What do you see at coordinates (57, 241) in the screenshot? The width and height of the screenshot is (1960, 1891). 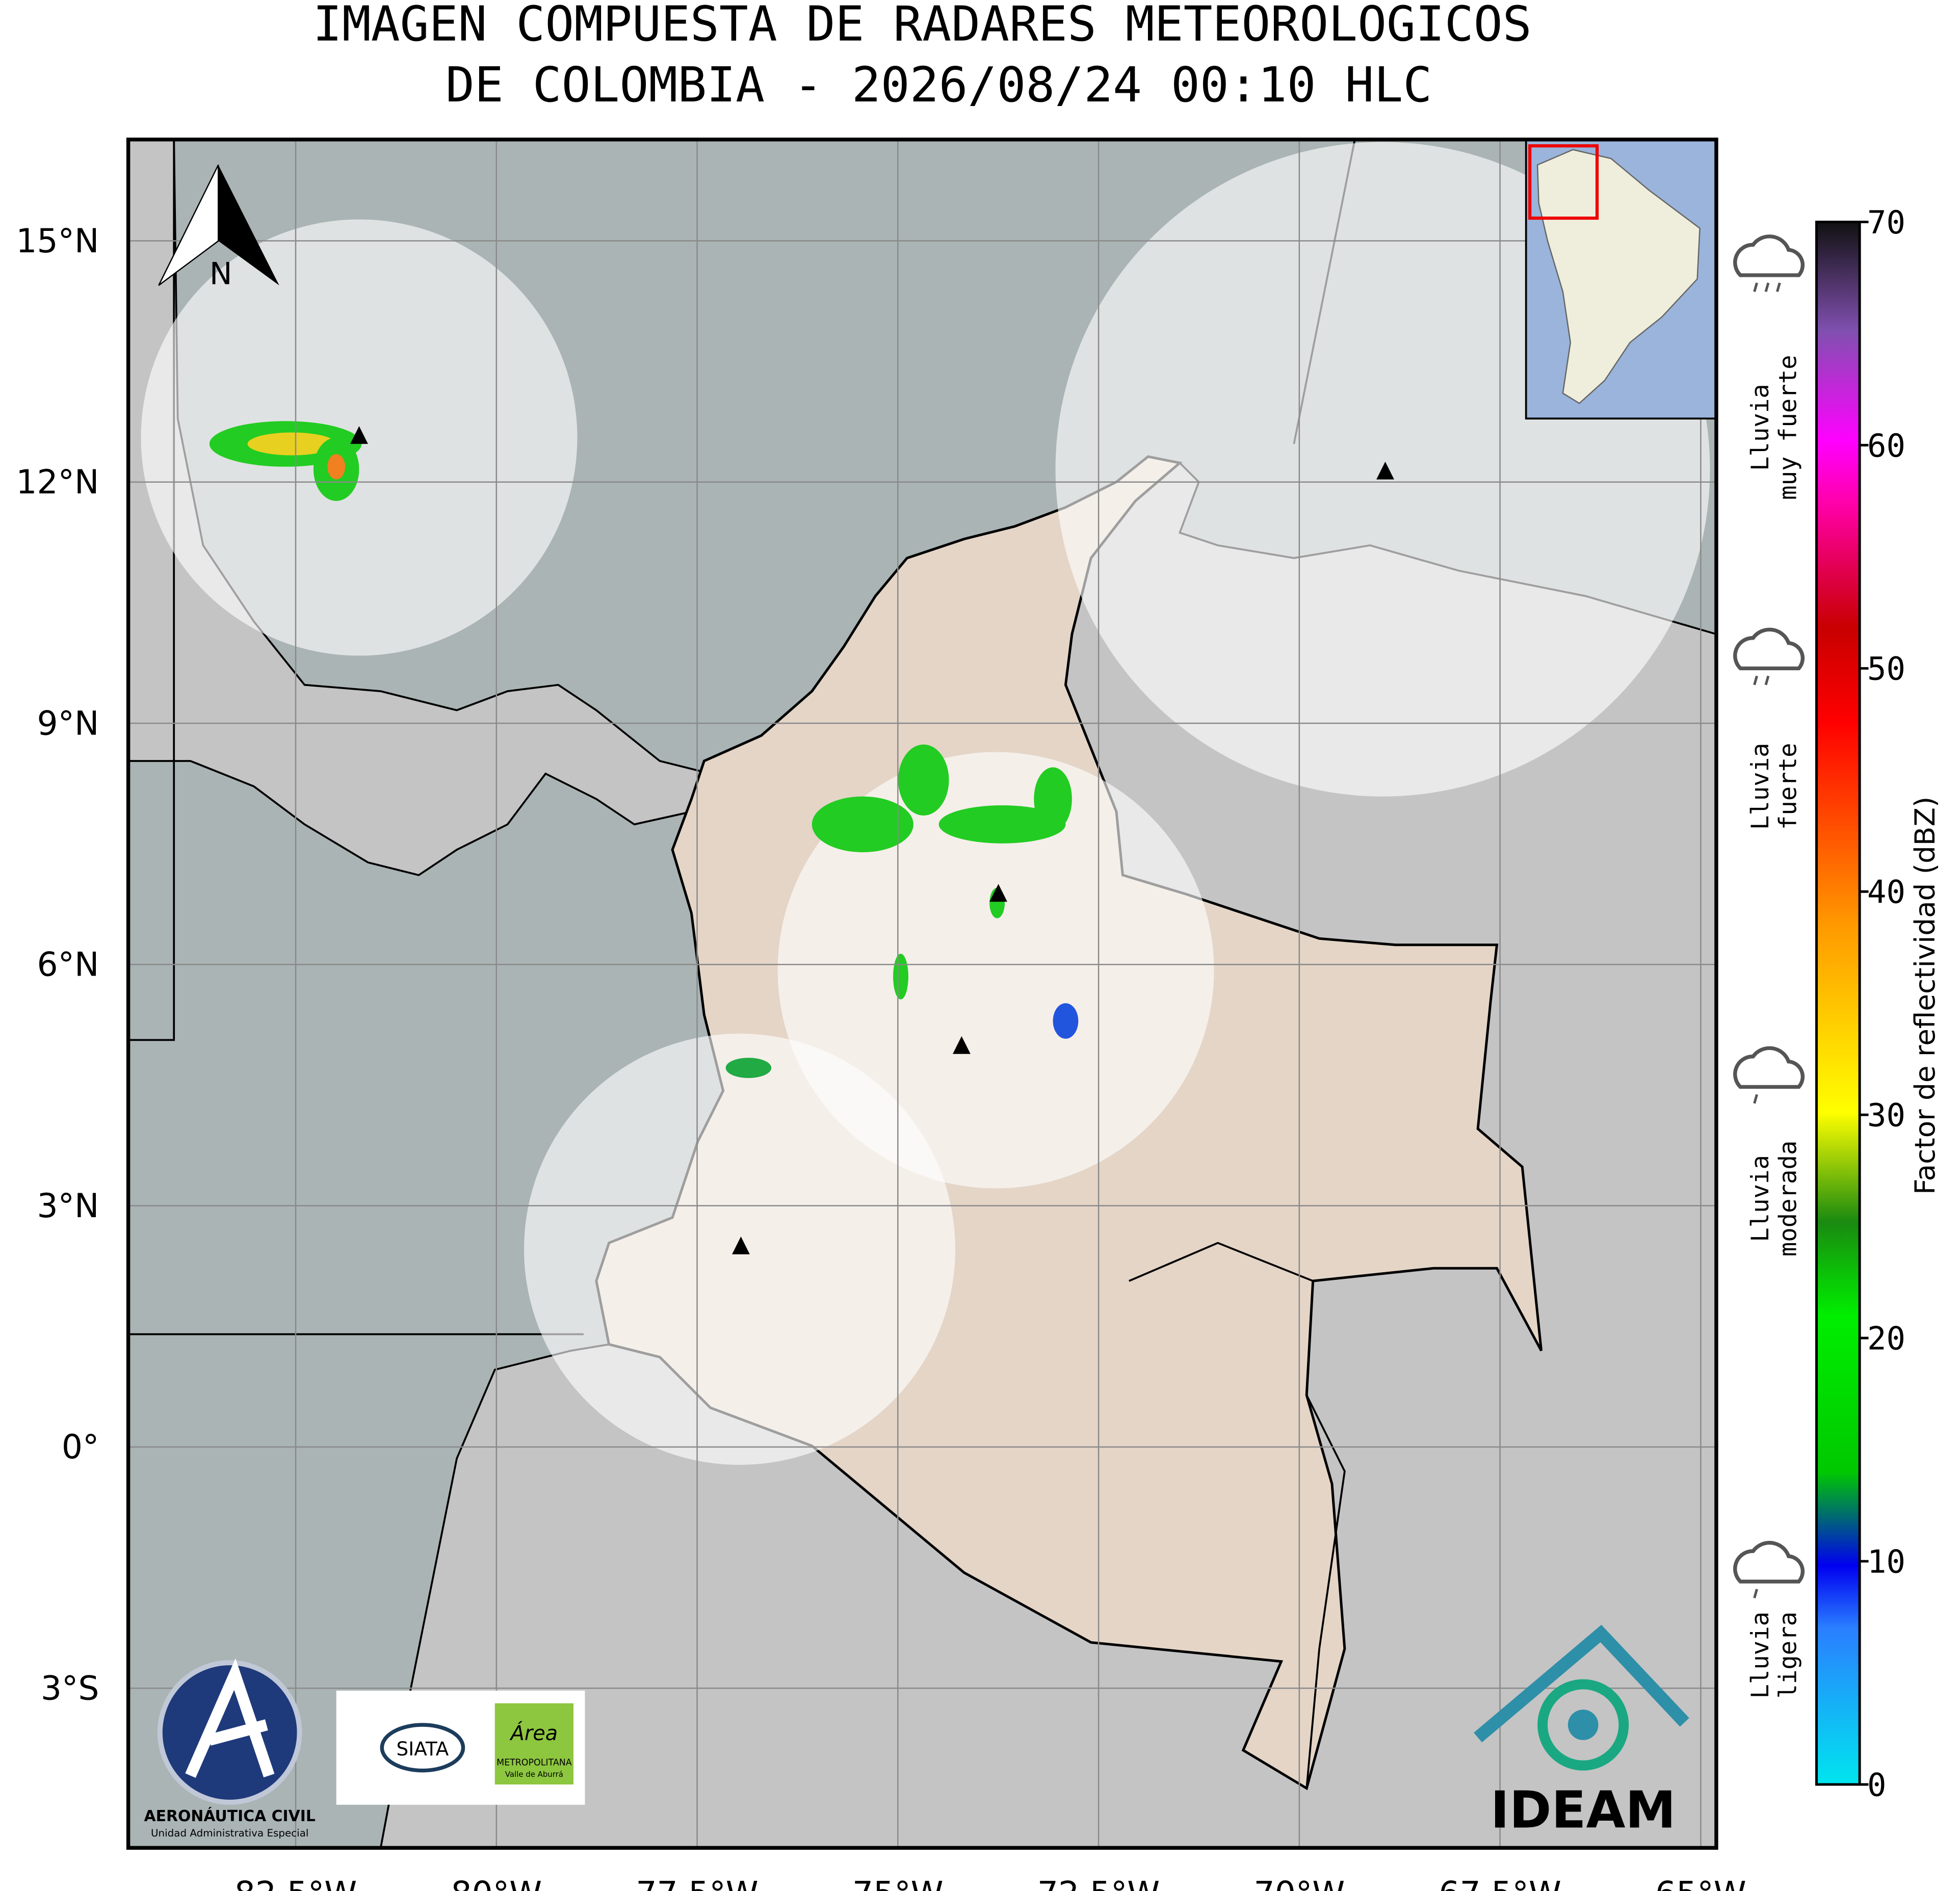 I see `lat-tick-label: 15°N` at bounding box center [57, 241].